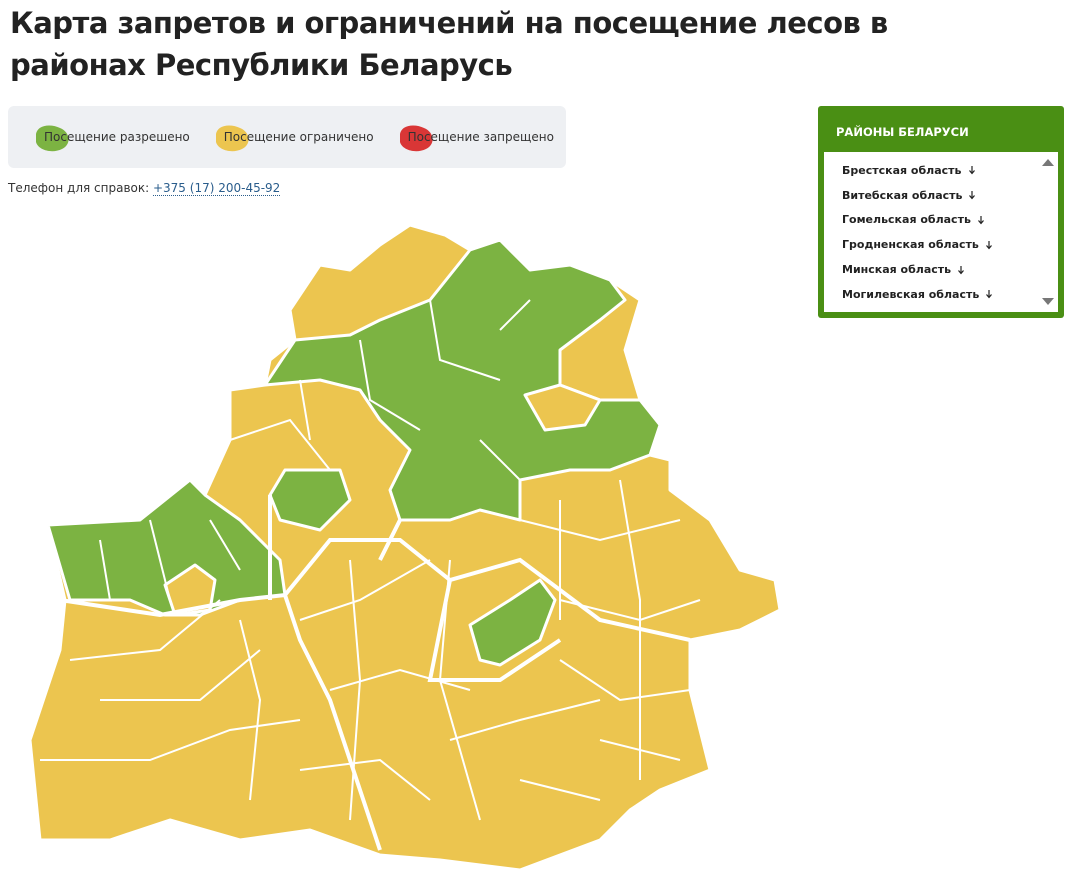 The width and height of the screenshot is (1073, 895). What do you see at coordinates (1048, 162) in the screenshot?
I see `scroll-up` at bounding box center [1048, 162].